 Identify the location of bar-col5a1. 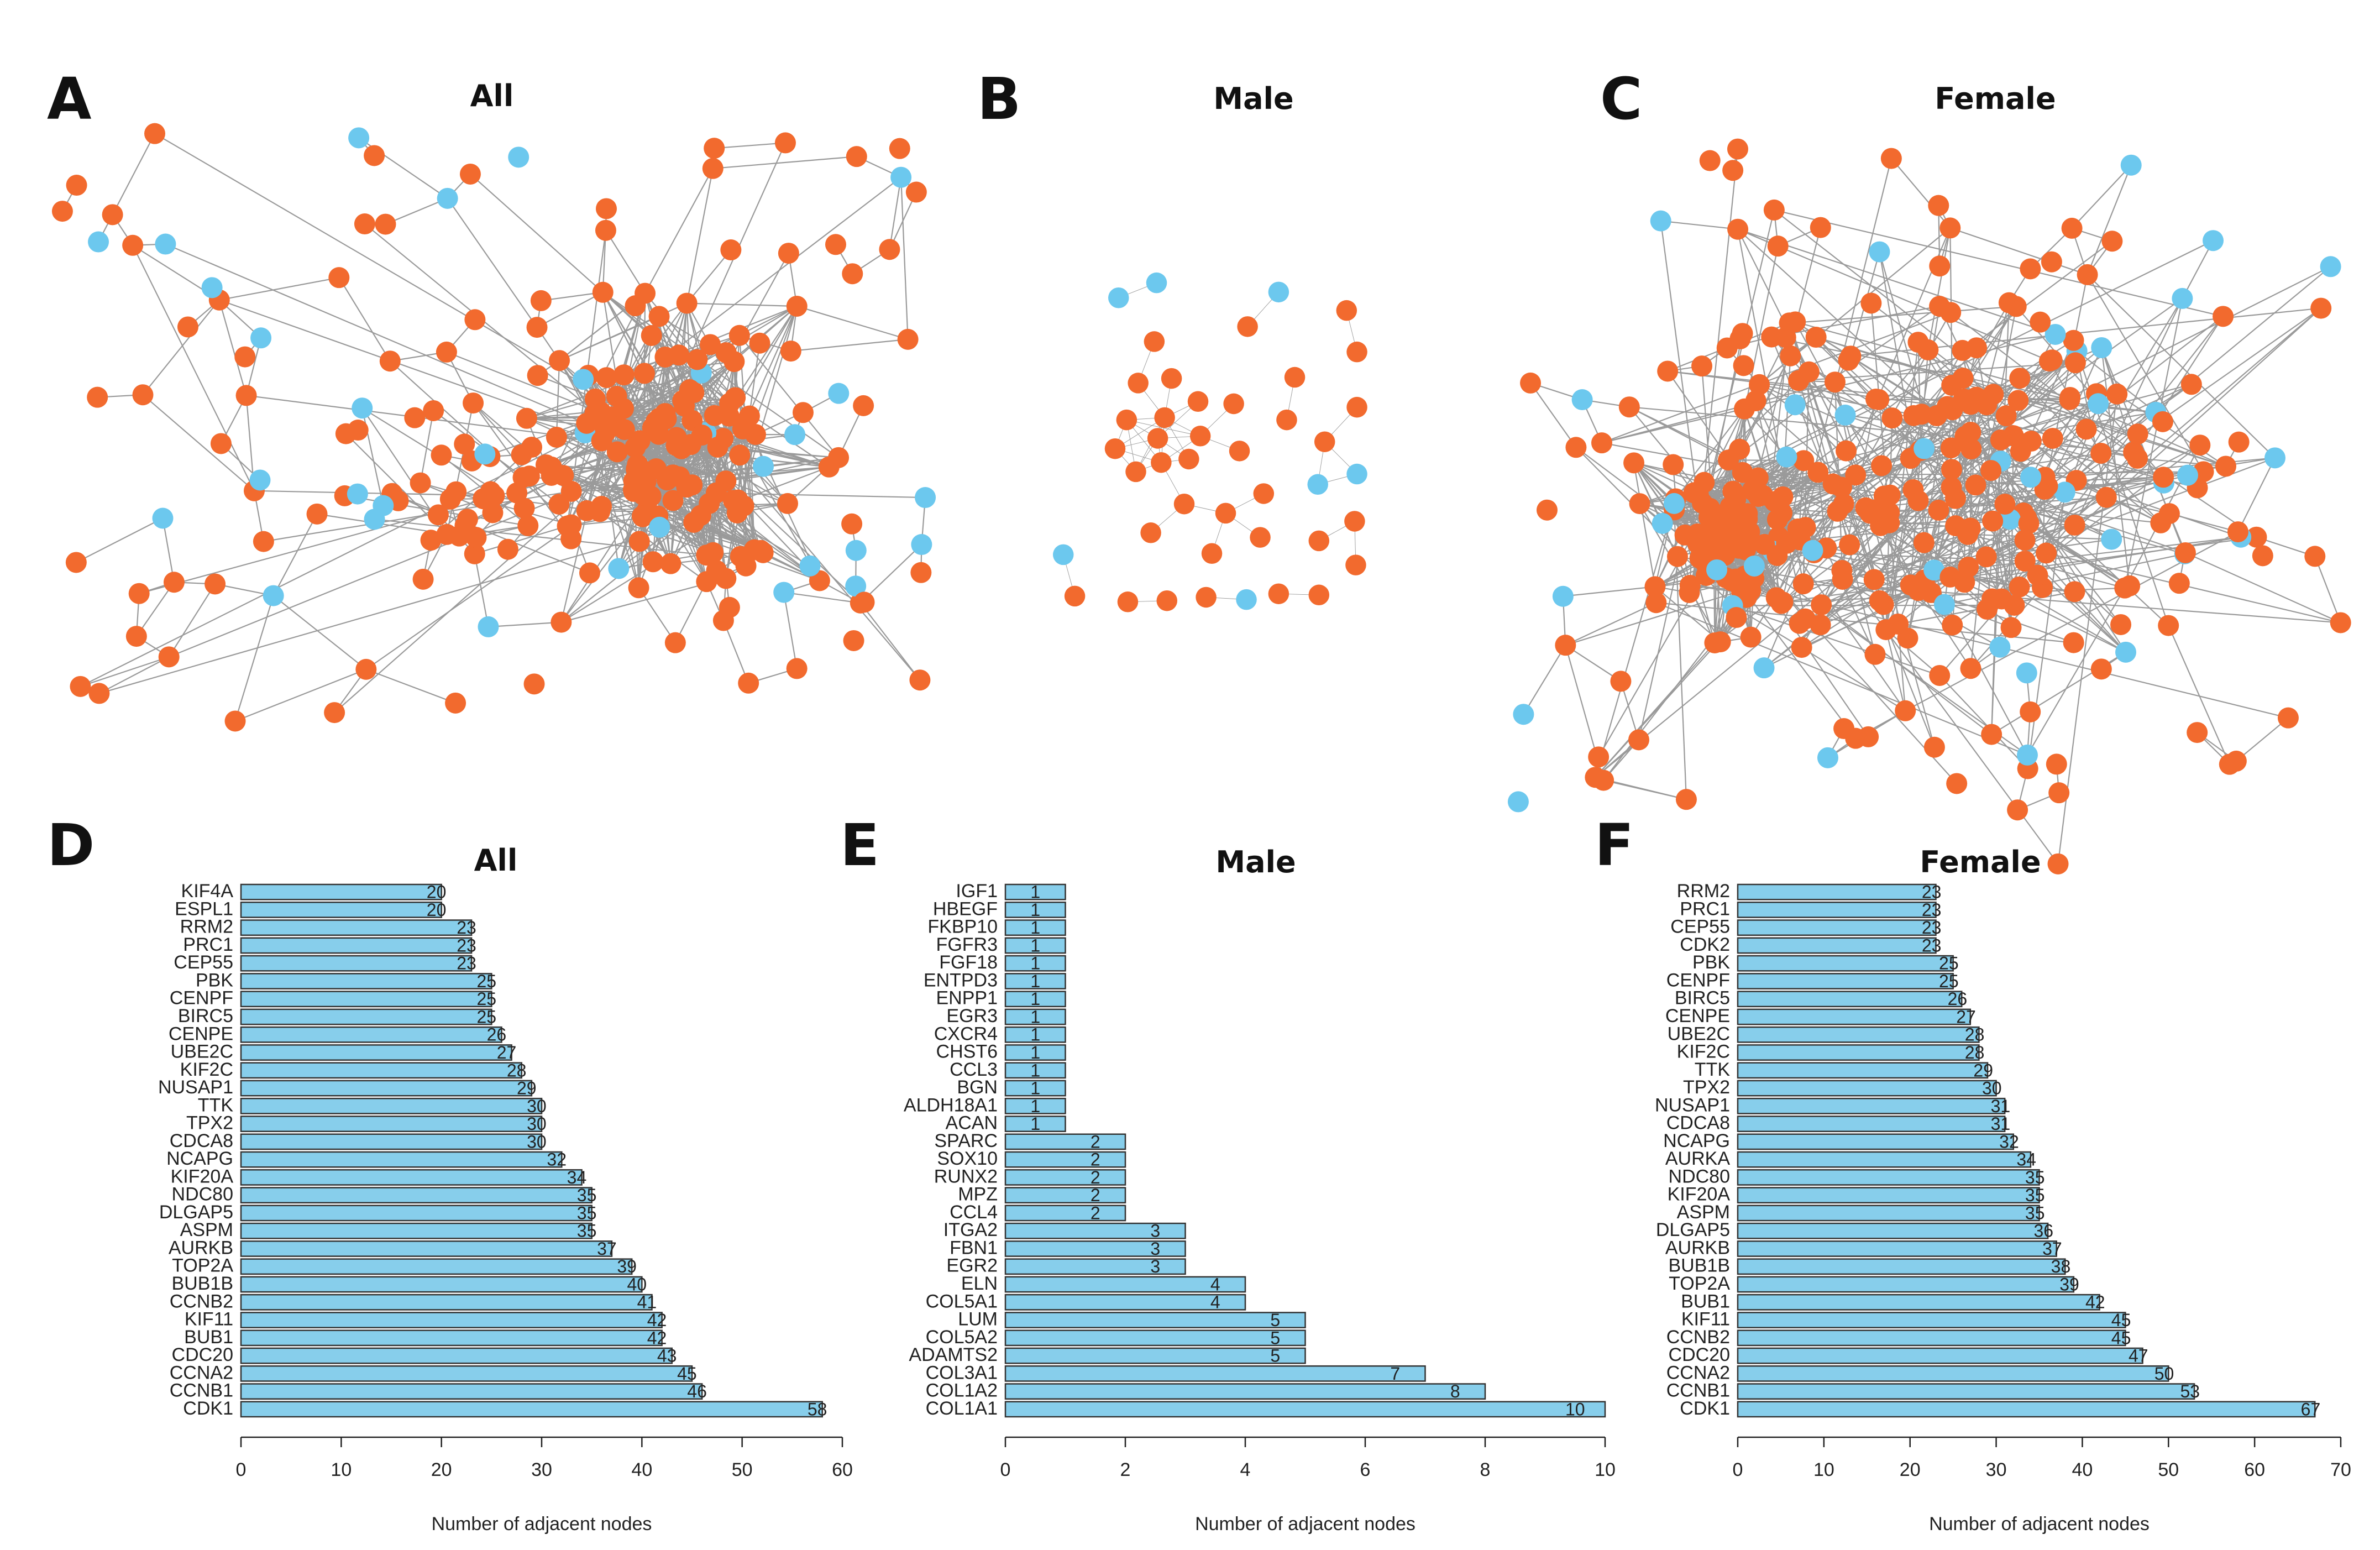
(1125, 1302).